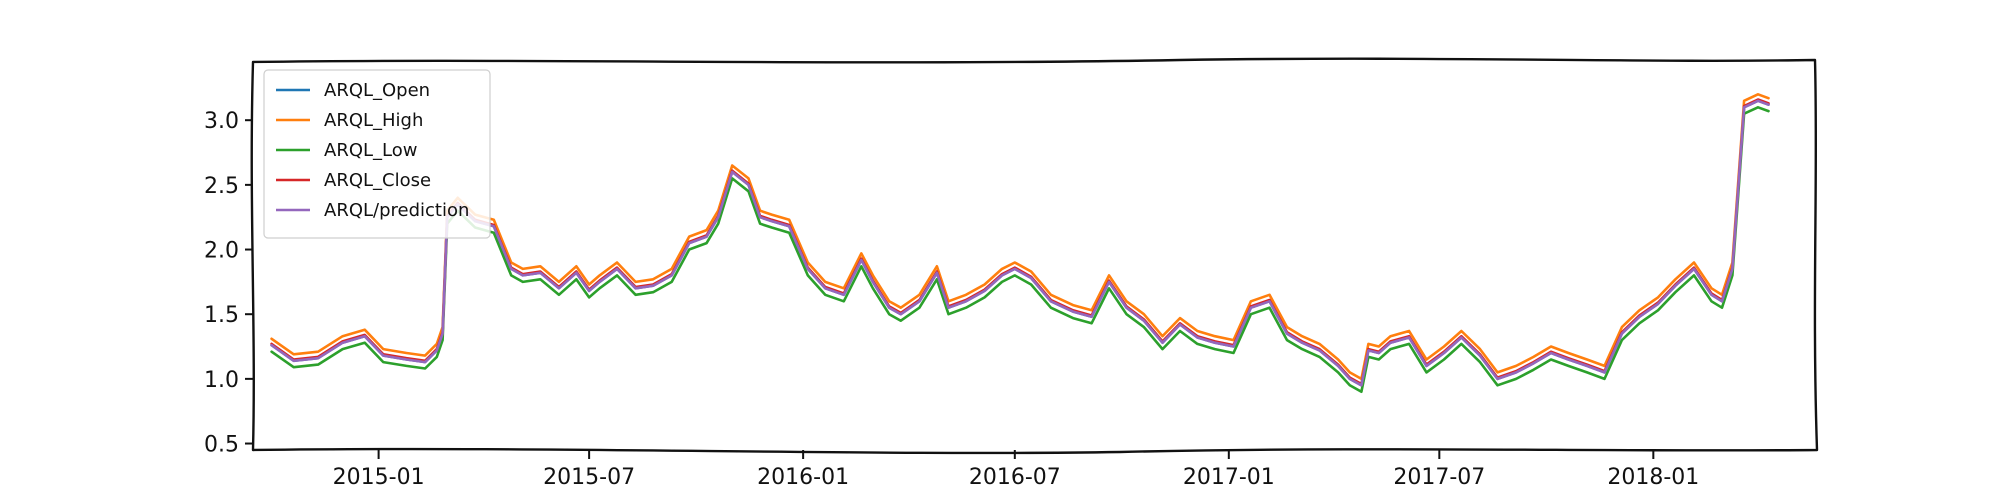 This screenshot has width=2000, height=500. What do you see at coordinates (221, 445) in the screenshot?
I see `y-tick-label: 0.5` at bounding box center [221, 445].